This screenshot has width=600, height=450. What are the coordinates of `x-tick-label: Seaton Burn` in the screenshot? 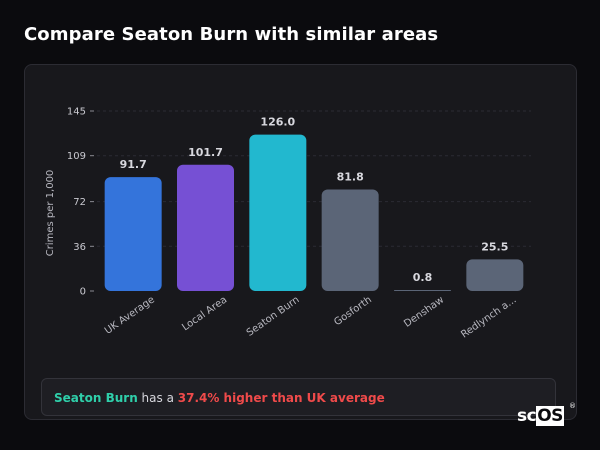 It's located at (273, 316).